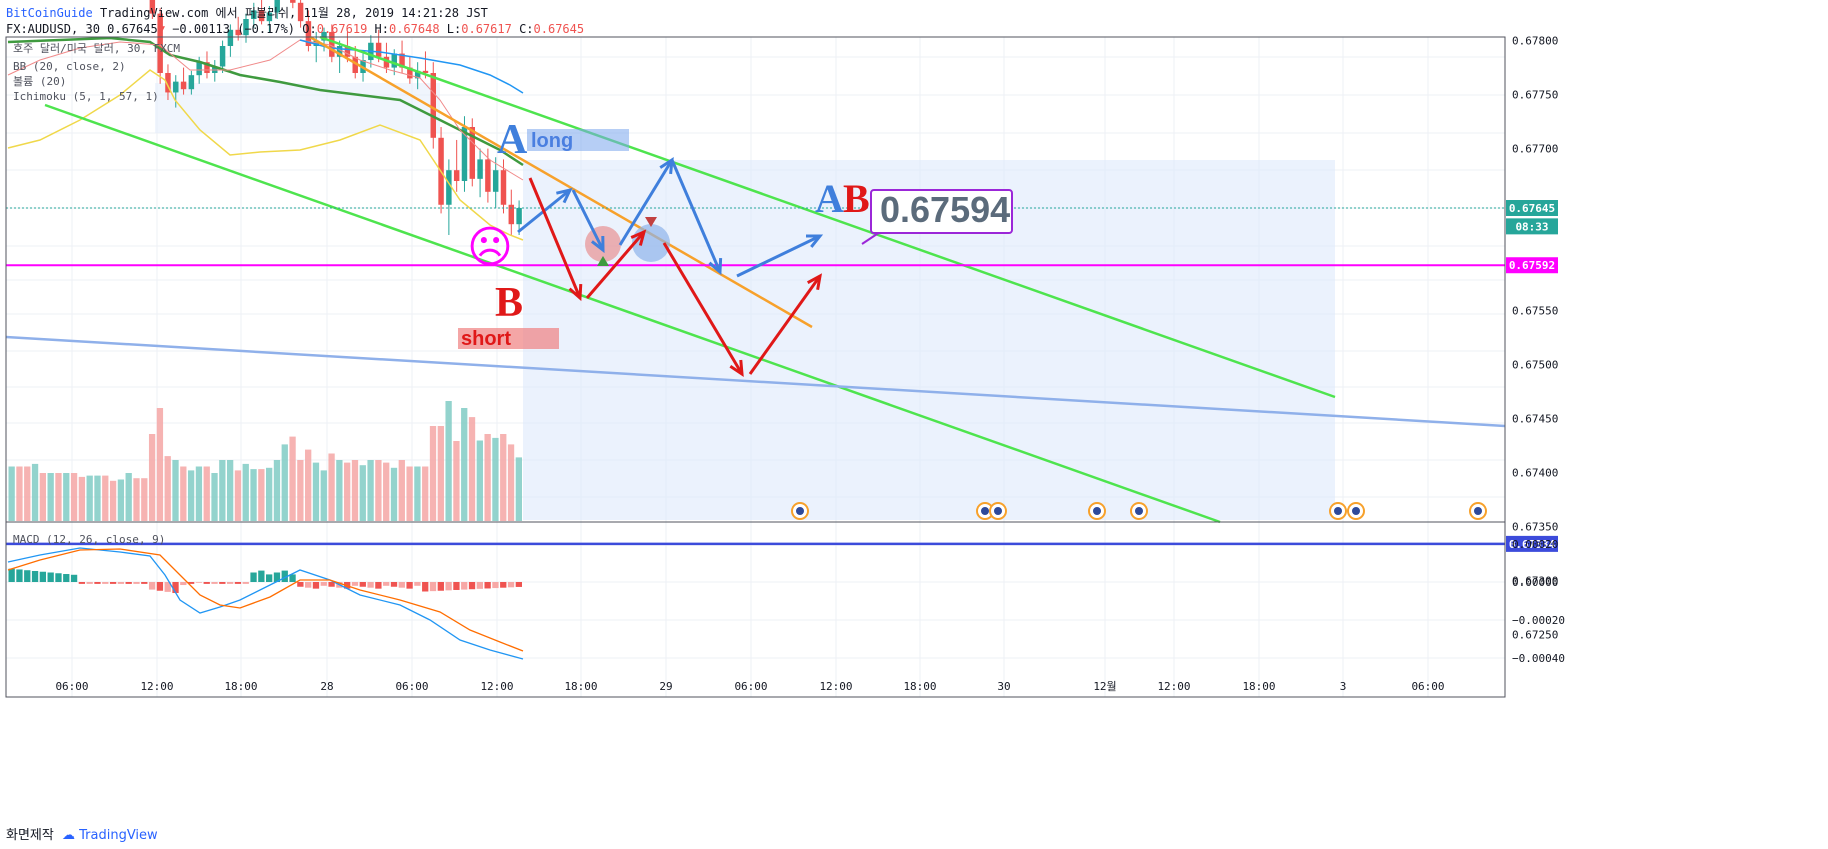 The width and height of the screenshot is (1828, 849). I want to click on close-value: 0.67645, so click(559, 29).